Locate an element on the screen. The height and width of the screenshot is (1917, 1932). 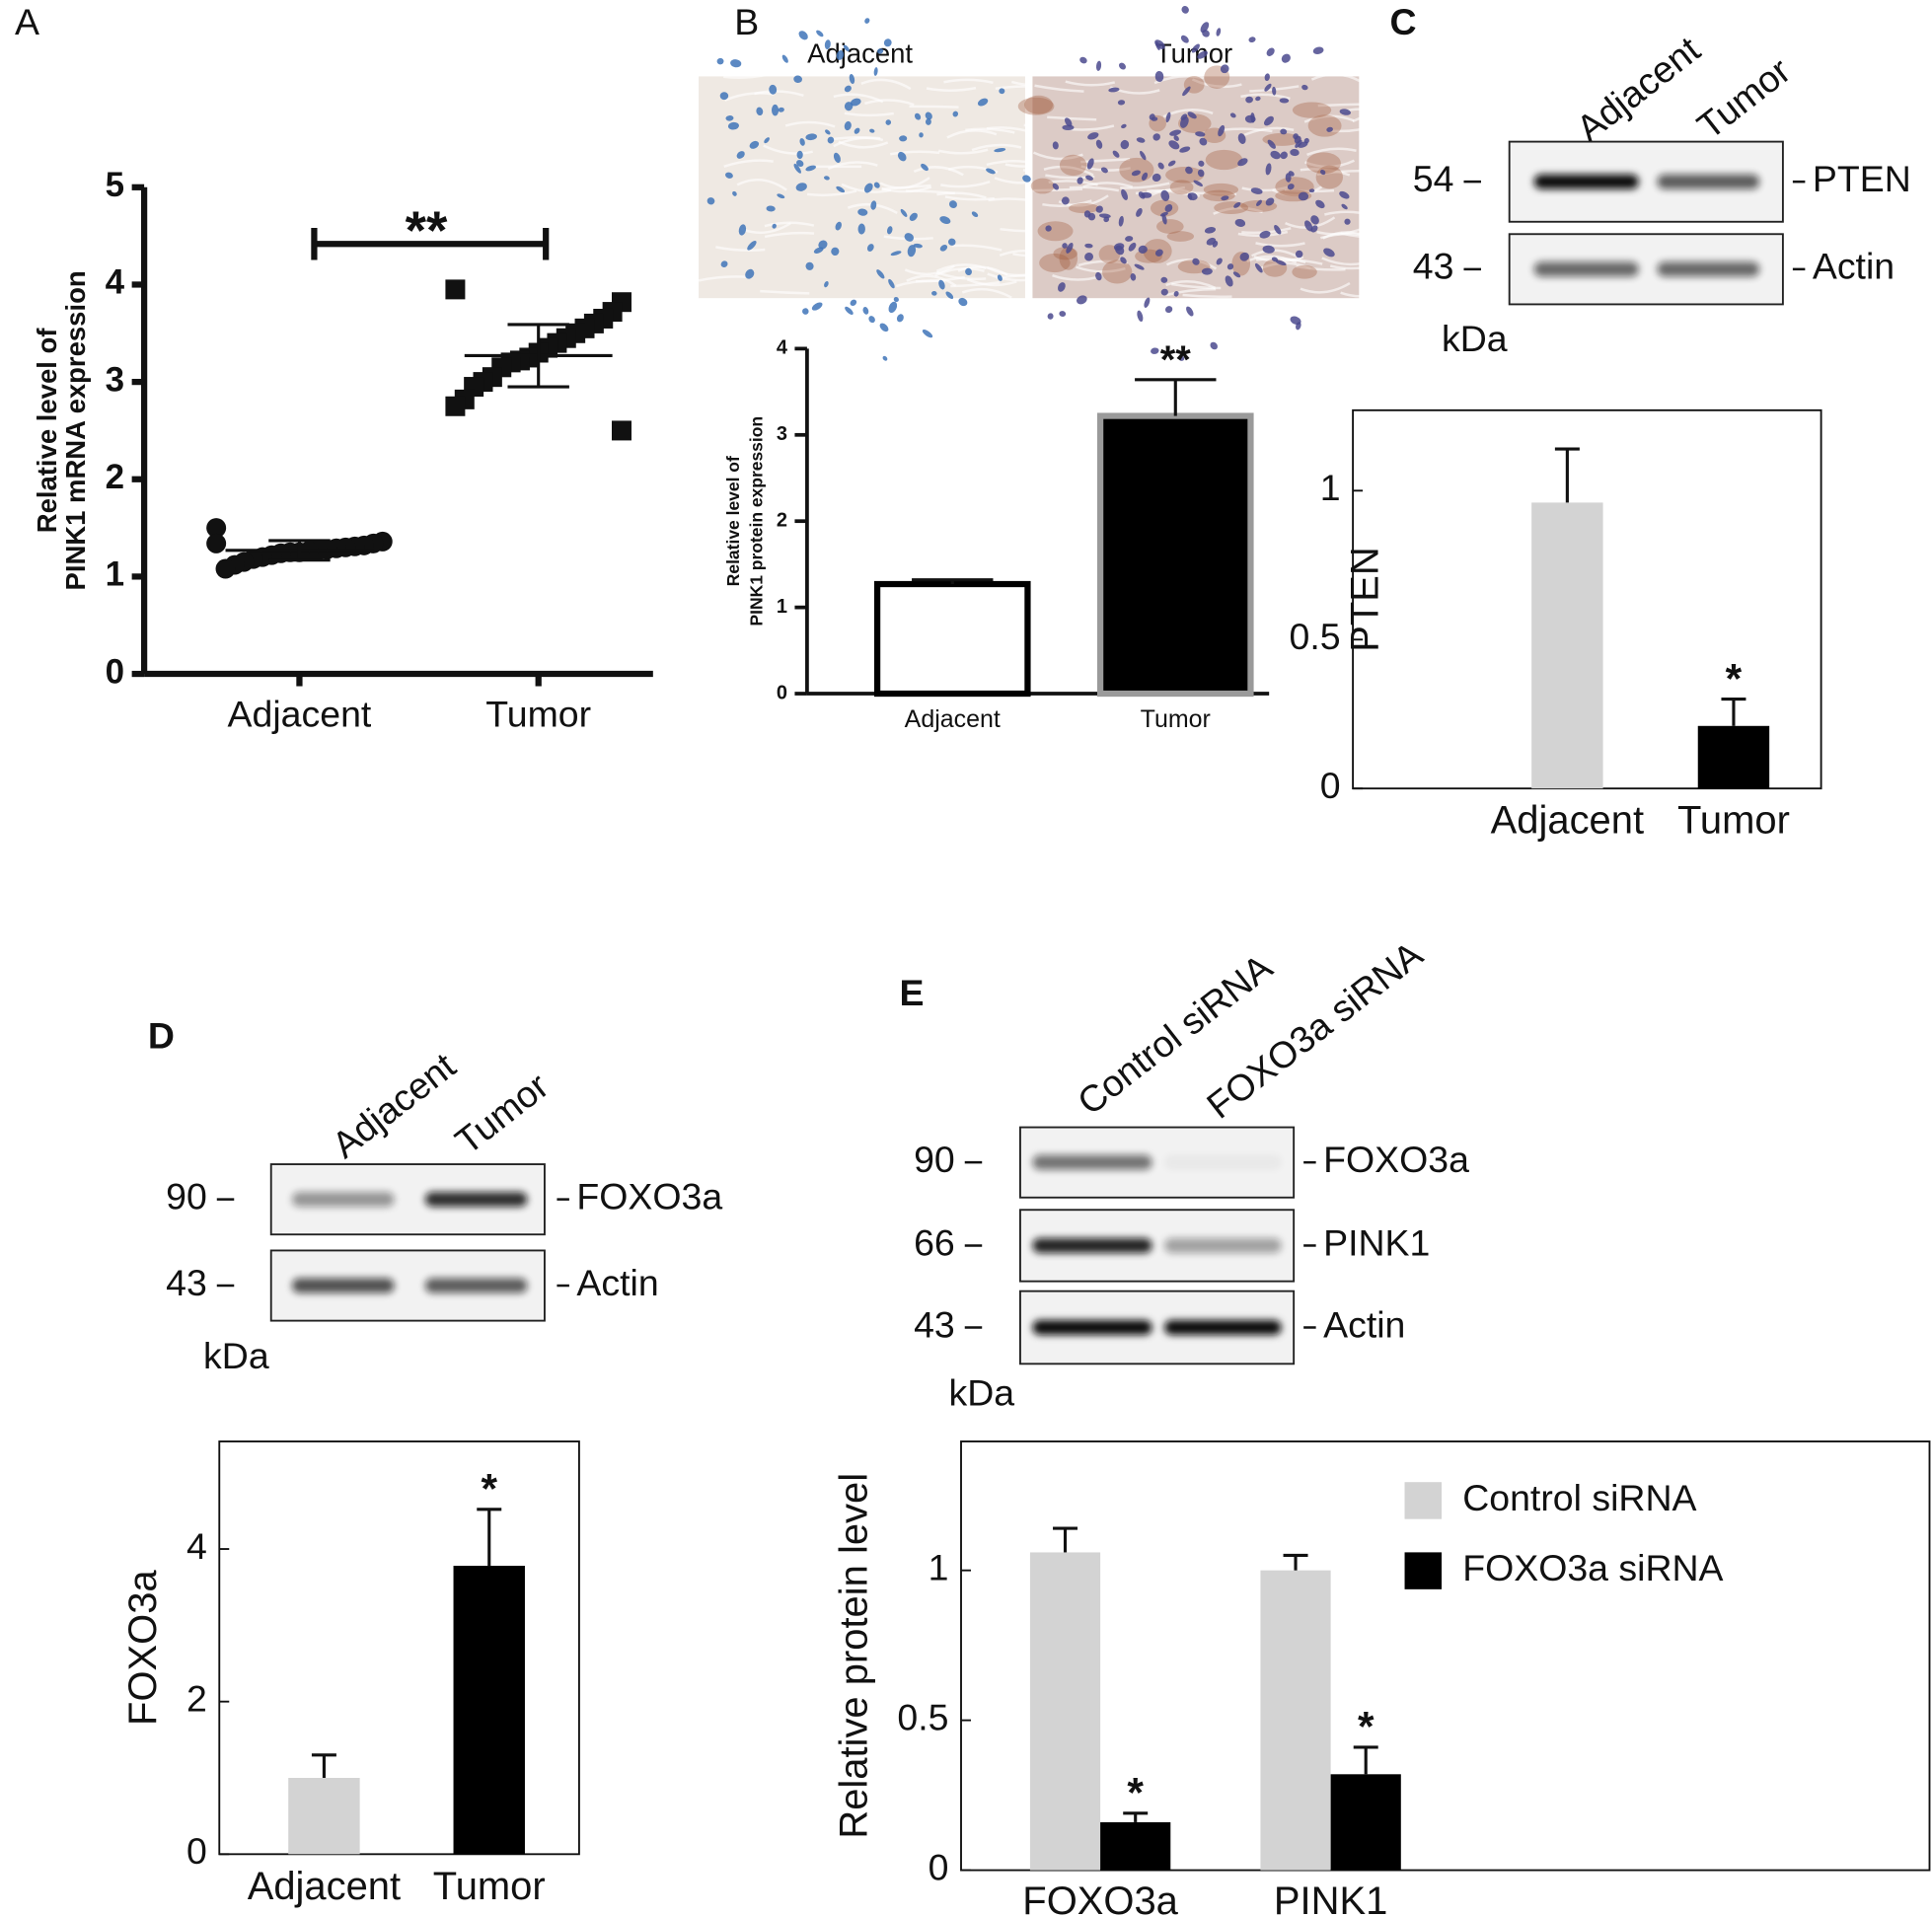
panel-label: D is located at coordinates (161, 1036).